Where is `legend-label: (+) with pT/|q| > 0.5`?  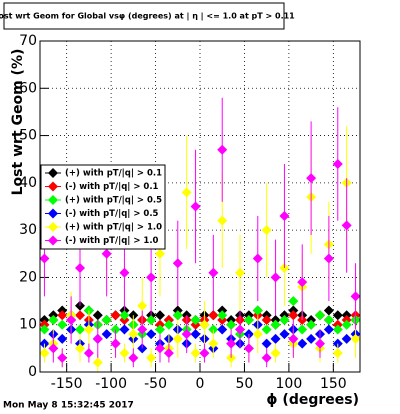 legend-label: (+) with pT/|q| > 0.5 is located at coordinates (113, 201).